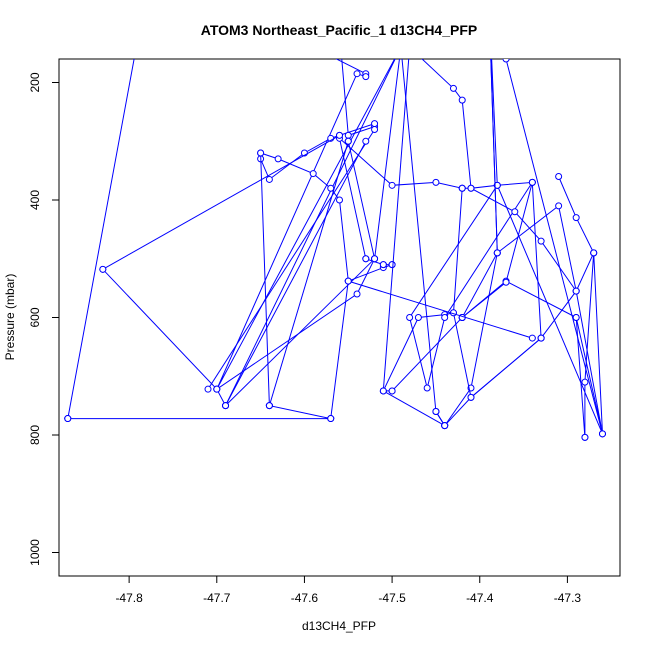 Image resolution: width=650 pixels, height=650 pixels. I want to click on x-tick-label: -47.4, so click(480, 598).